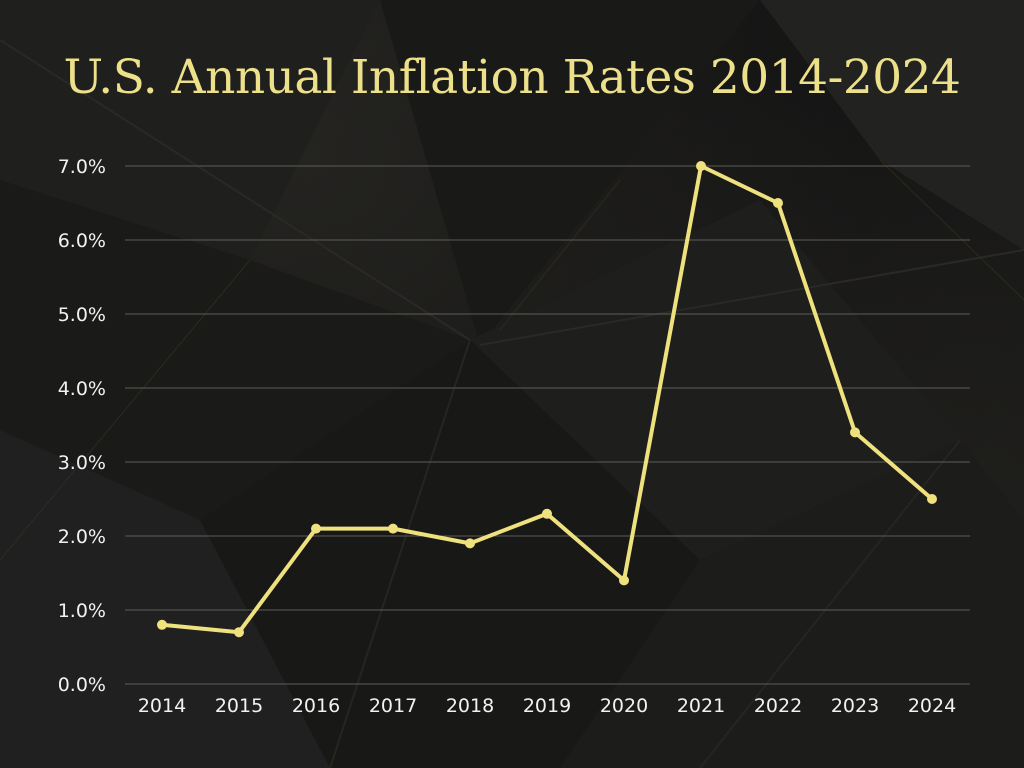 Image resolution: width=1024 pixels, height=768 pixels. What do you see at coordinates (316, 706) in the screenshot?
I see `x-tick-label: 2016` at bounding box center [316, 706].